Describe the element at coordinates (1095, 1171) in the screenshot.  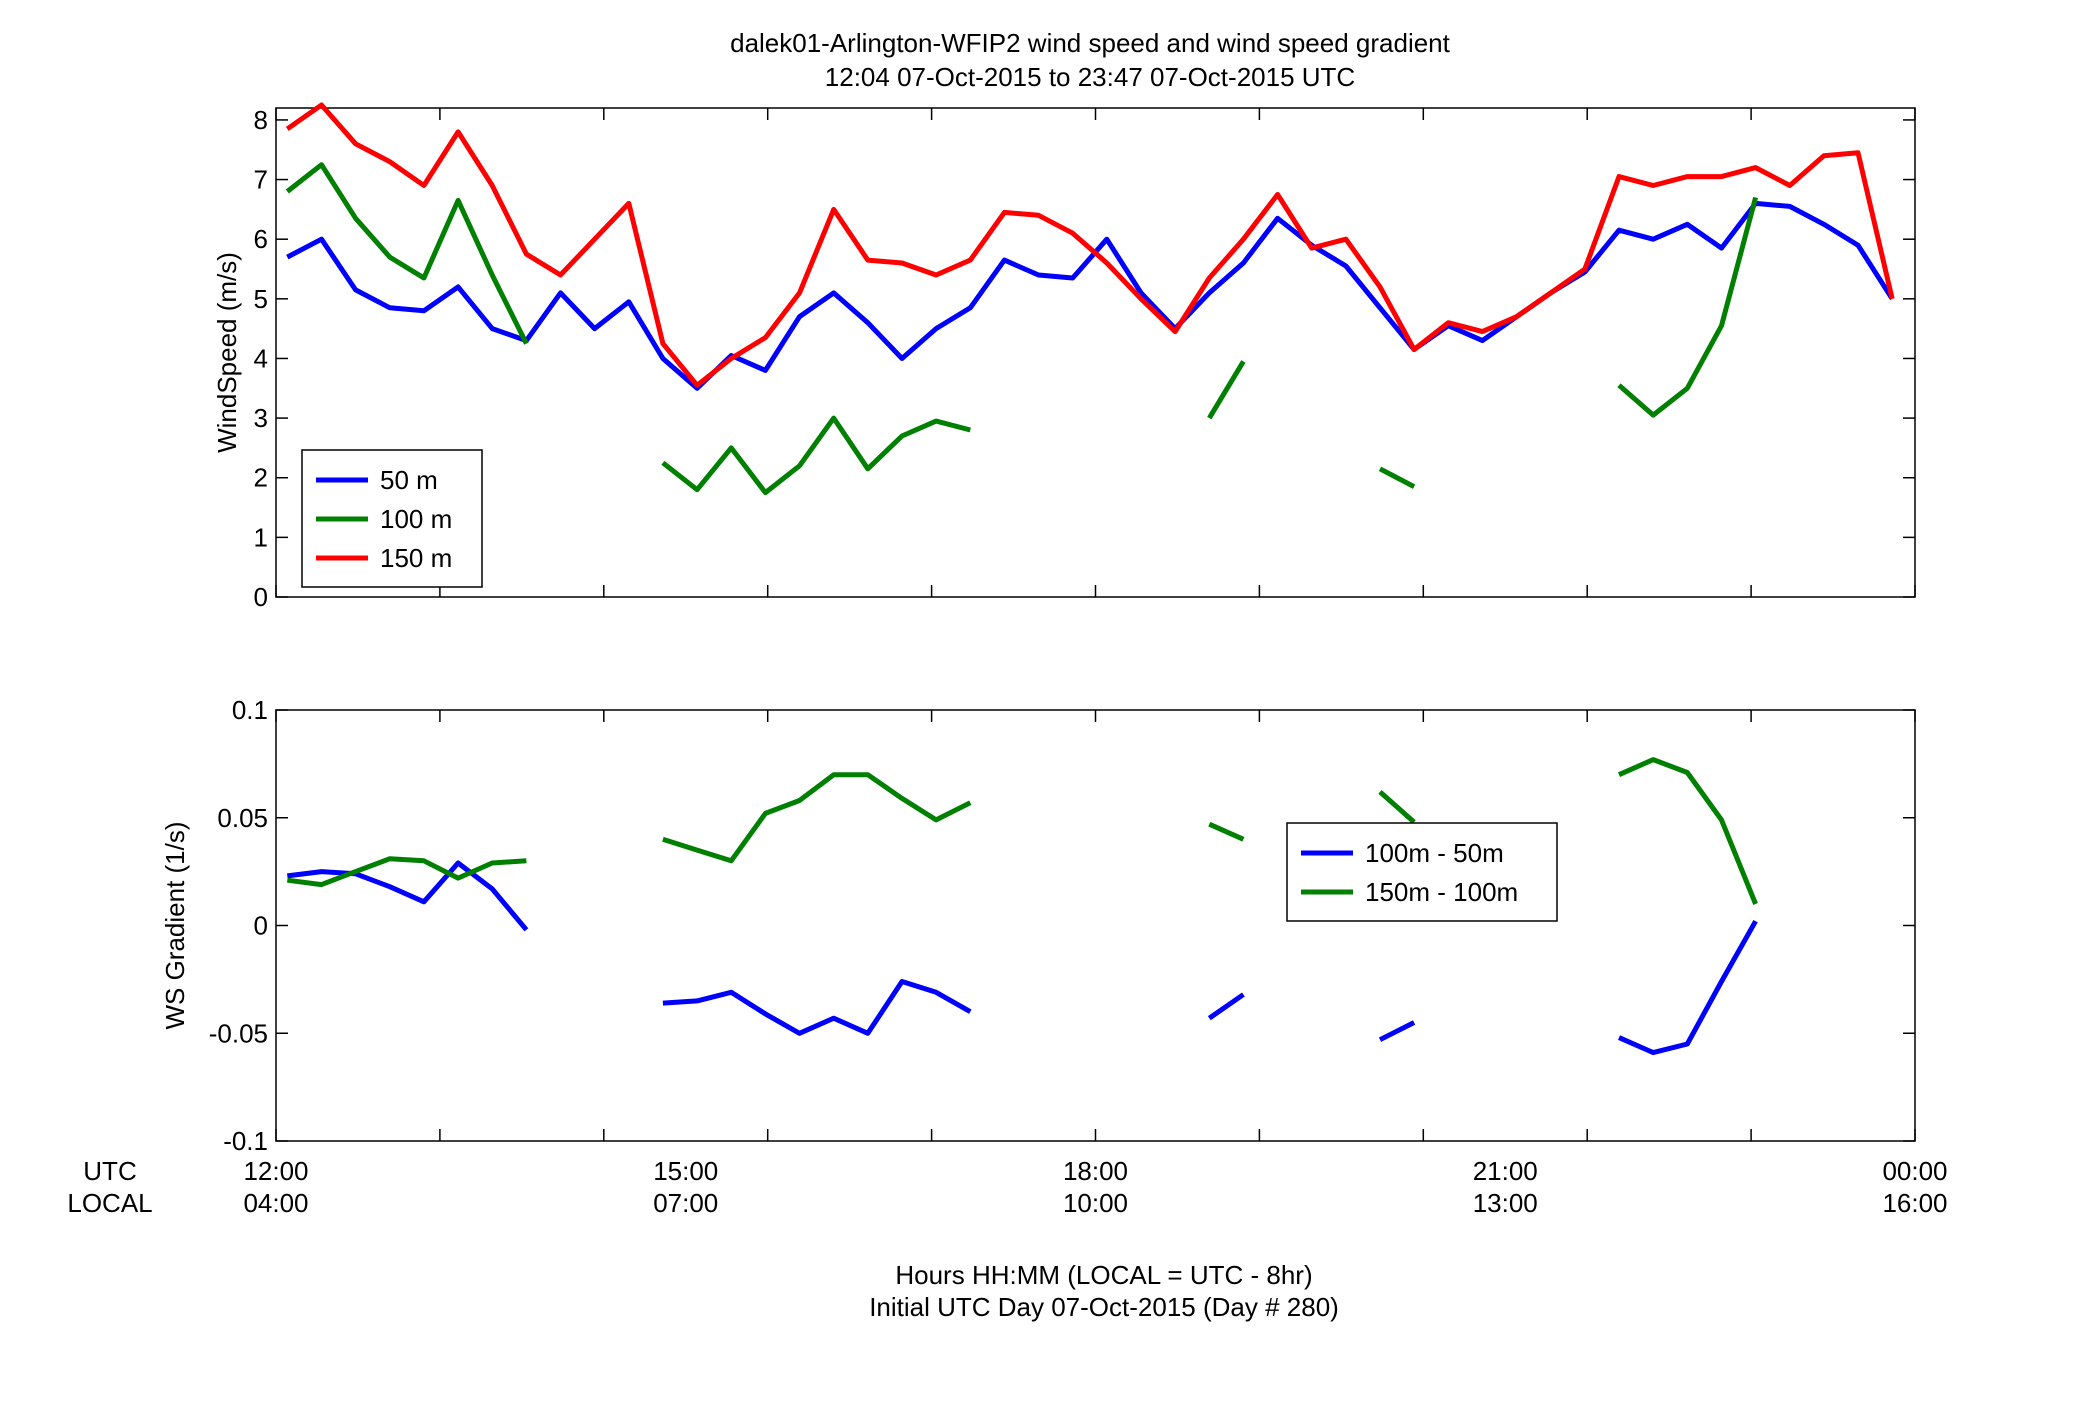
I see `x-tick-label-utc: 18:00` at that location.